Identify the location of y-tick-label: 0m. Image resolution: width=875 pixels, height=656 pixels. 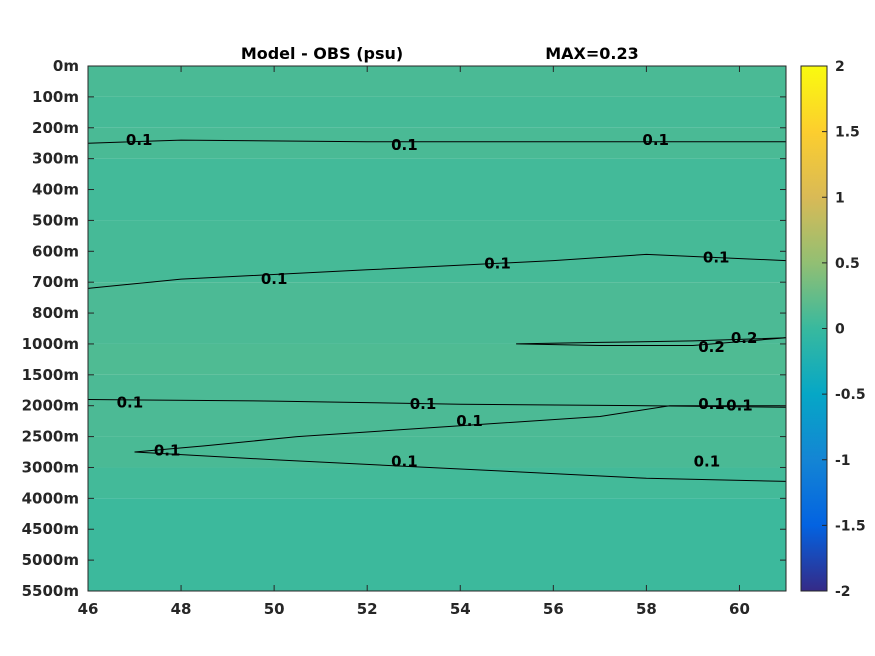
(66, 66).